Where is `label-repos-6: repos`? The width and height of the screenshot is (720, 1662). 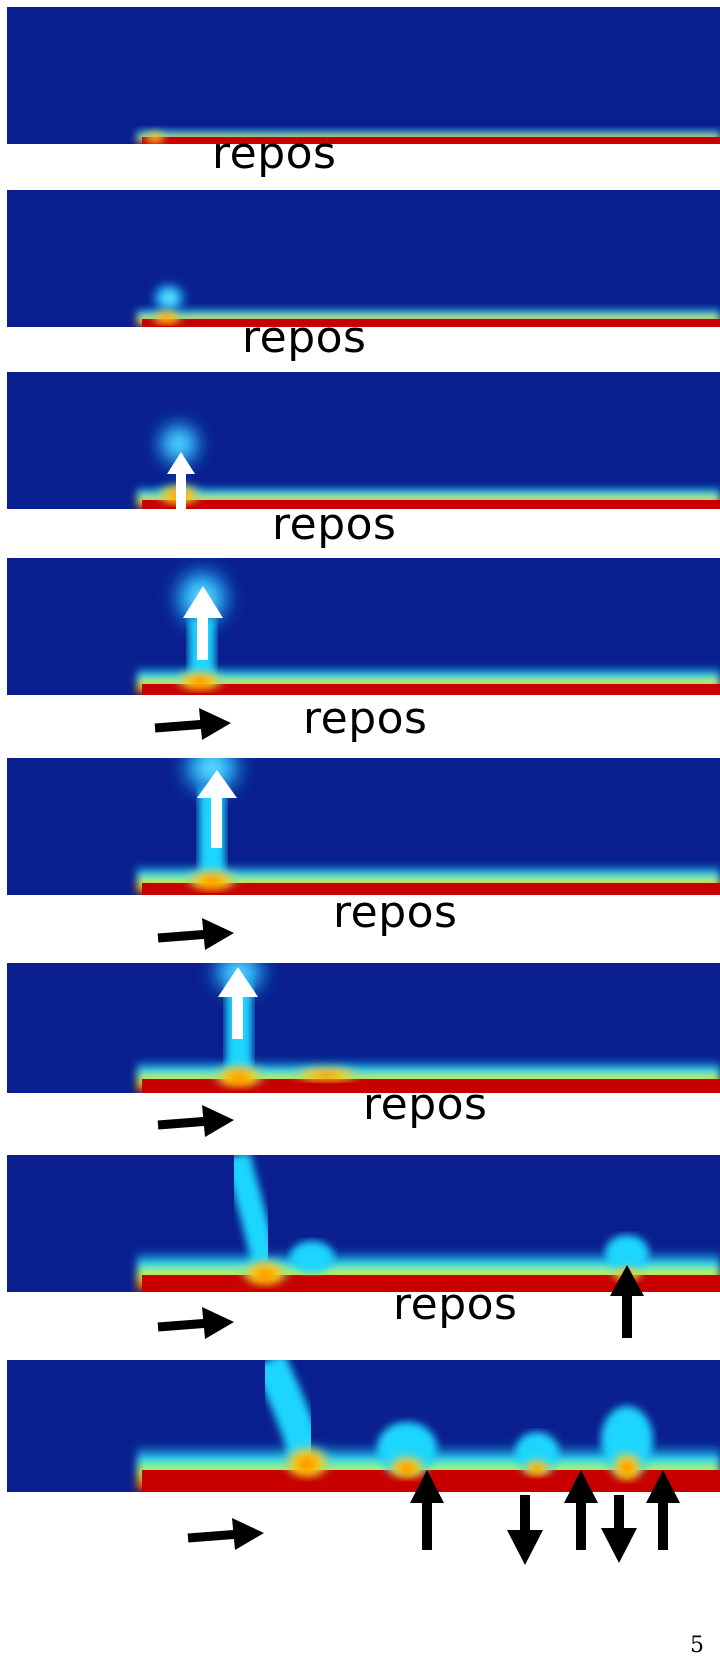 label-repos-6: repos is located at coordinates (425, 1104).